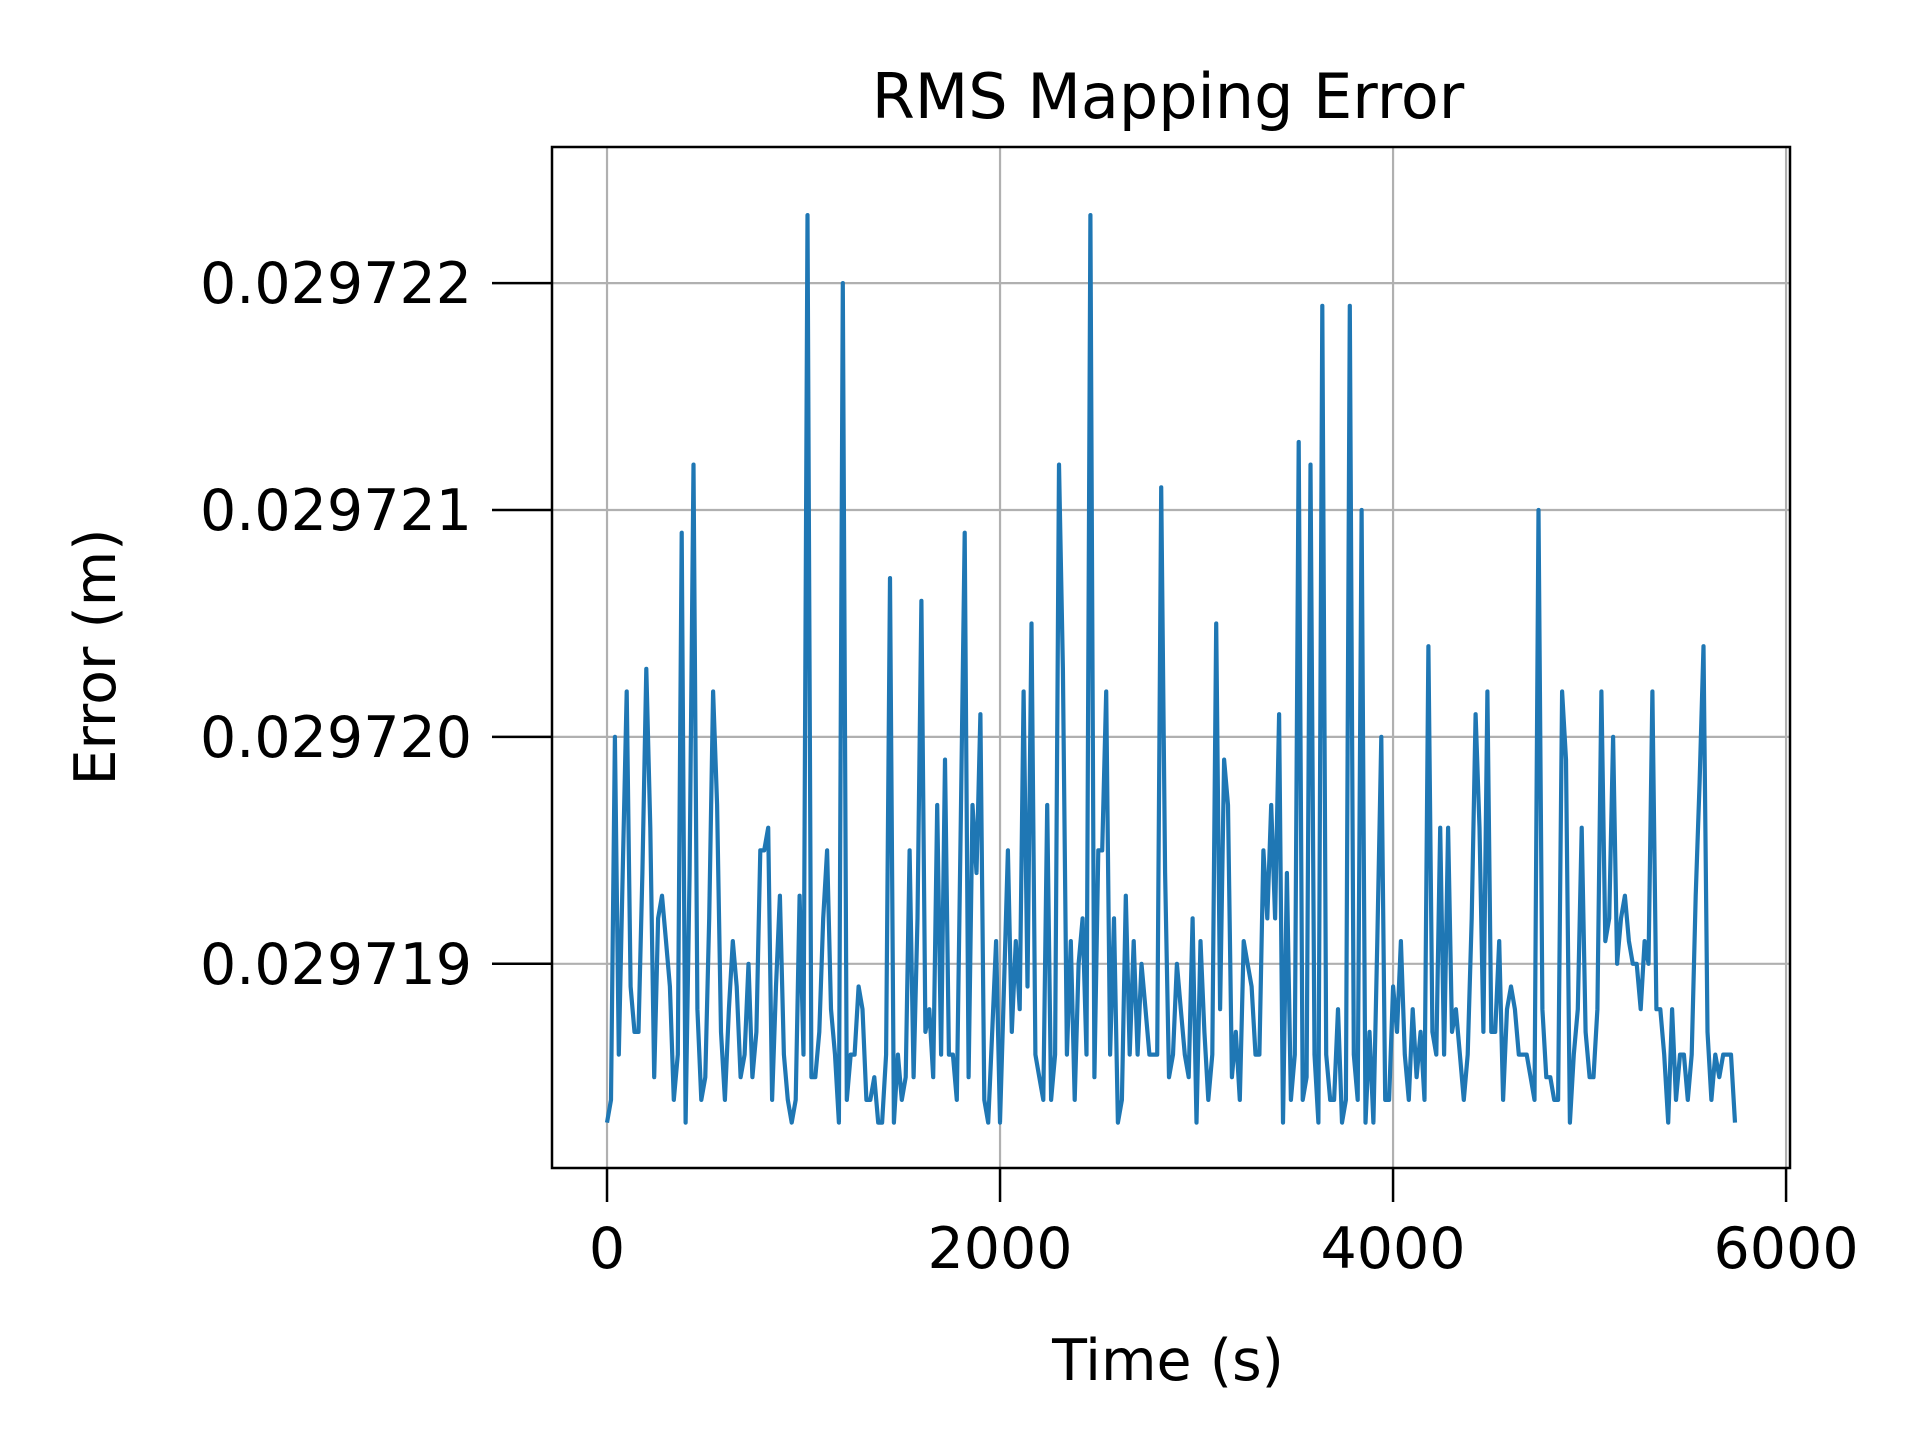  I want to click on y-tick-label: 0.029722, so click(336, 284).